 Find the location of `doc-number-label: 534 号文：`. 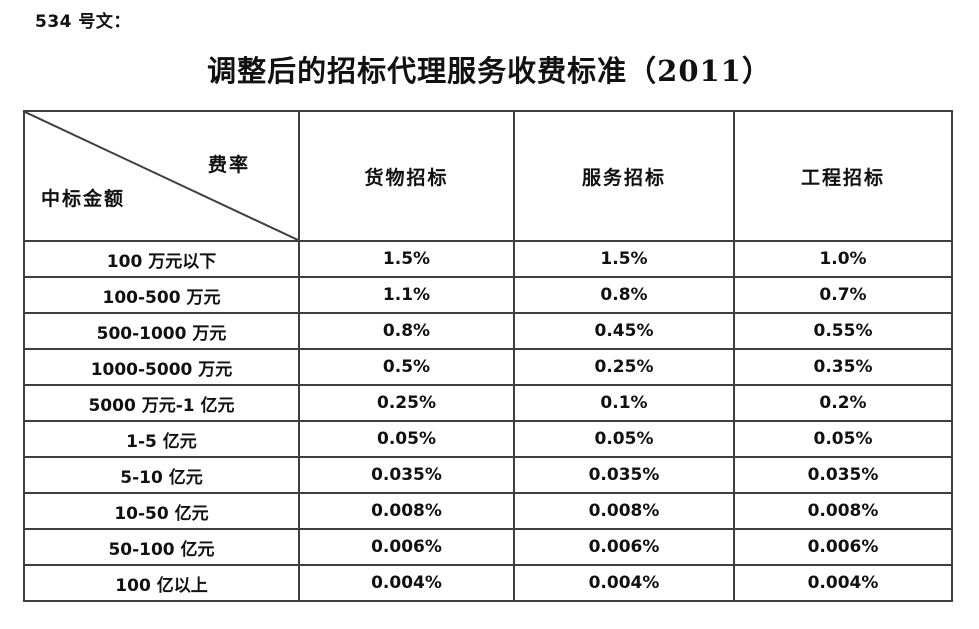

doc-number-label: 534 号文： is located at coordinates (83, 22).